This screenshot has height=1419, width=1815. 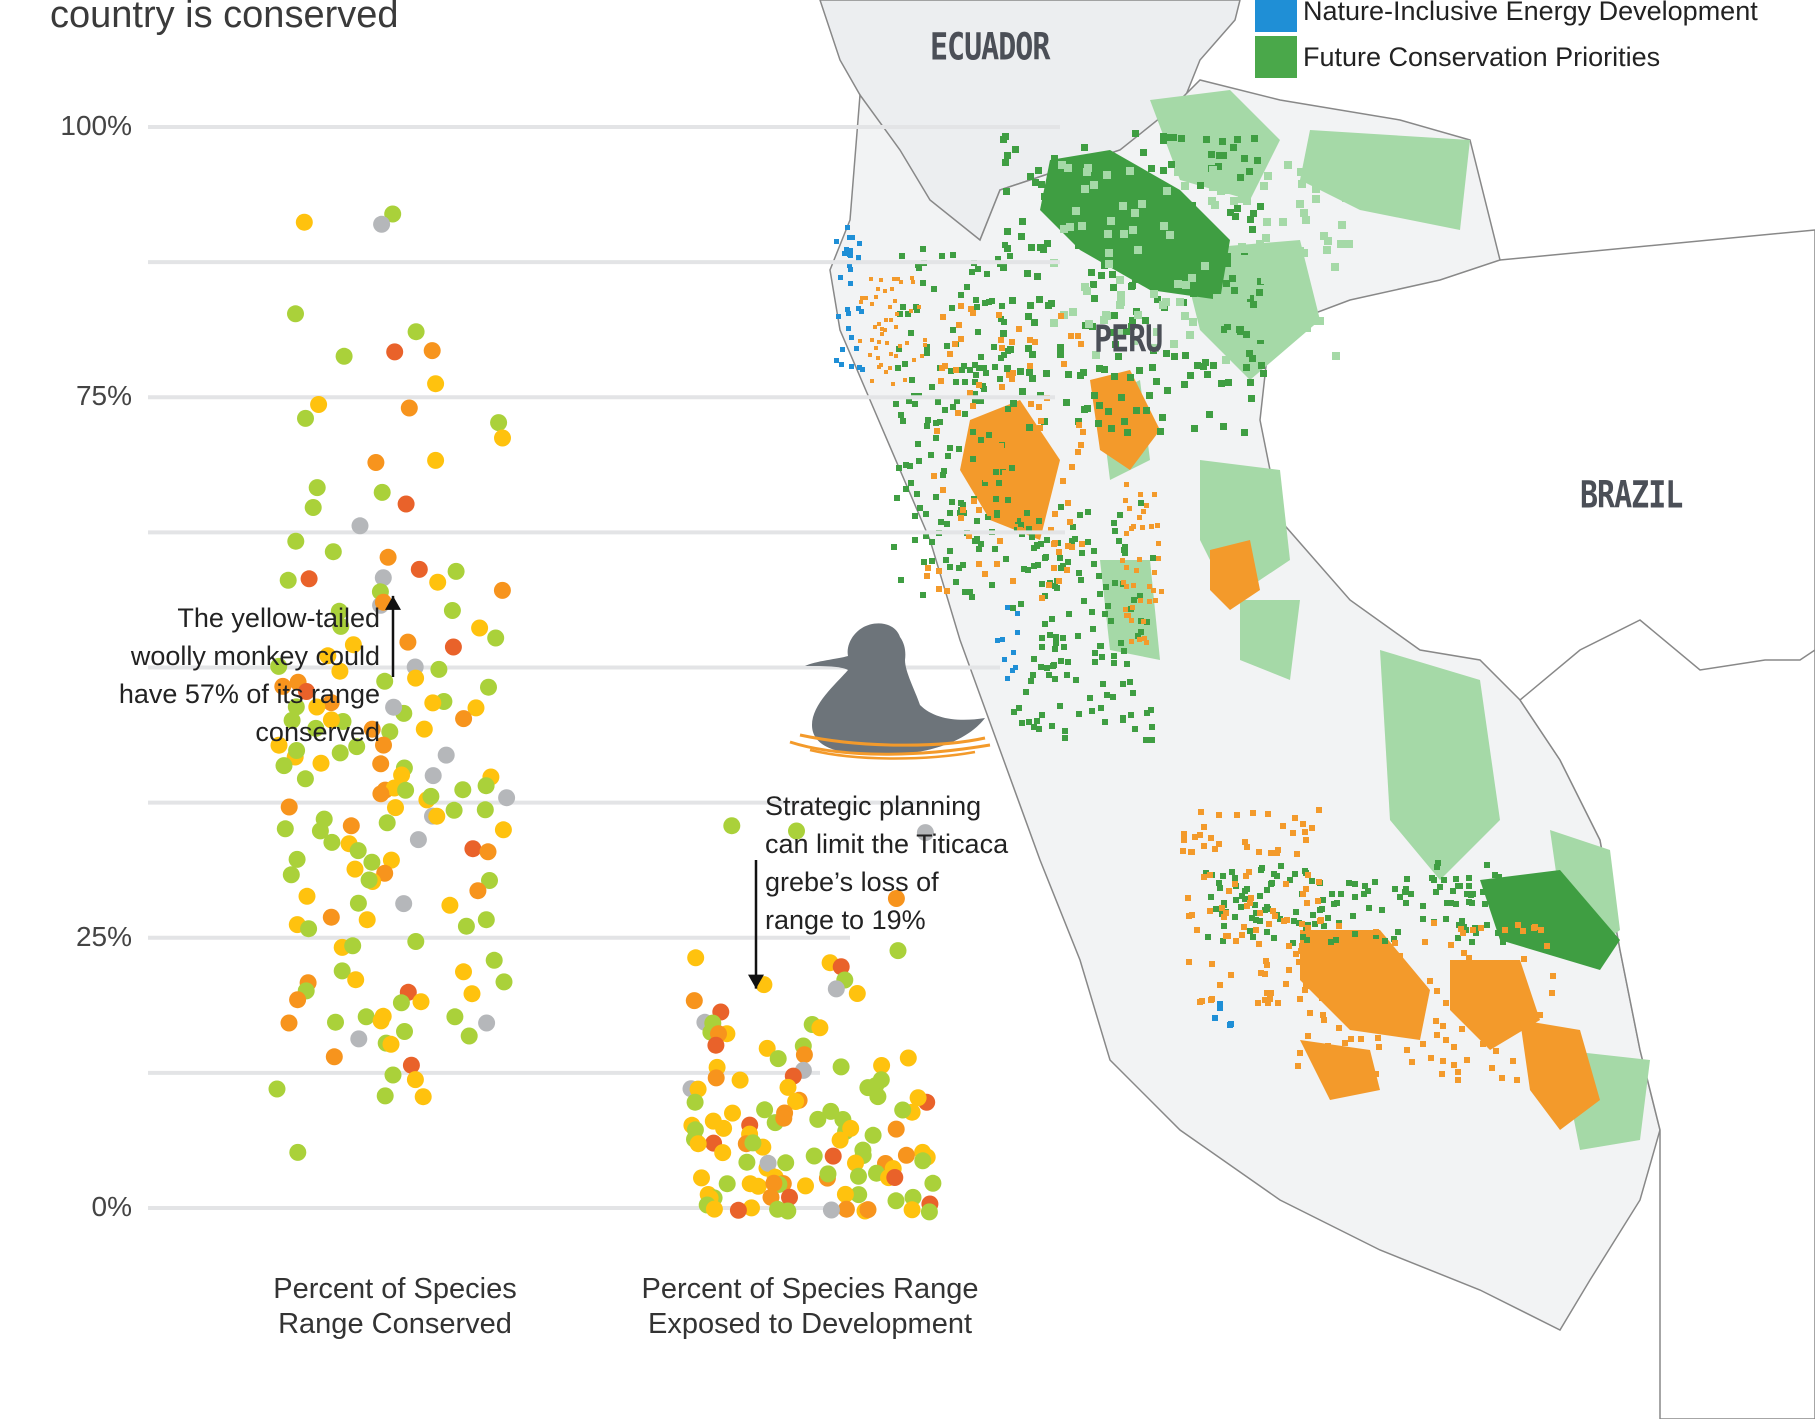 What do you see at coordinates (1440, 765) in the screenshot?
I see `map-zone-light` at bounding box center [1440, 765].